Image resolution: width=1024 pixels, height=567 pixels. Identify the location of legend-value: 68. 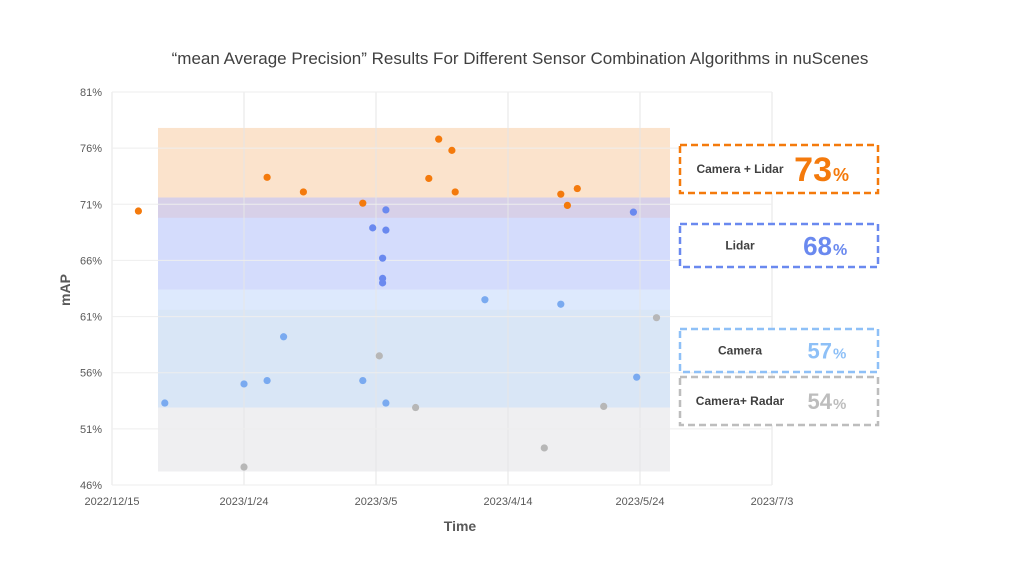
(817, 246).